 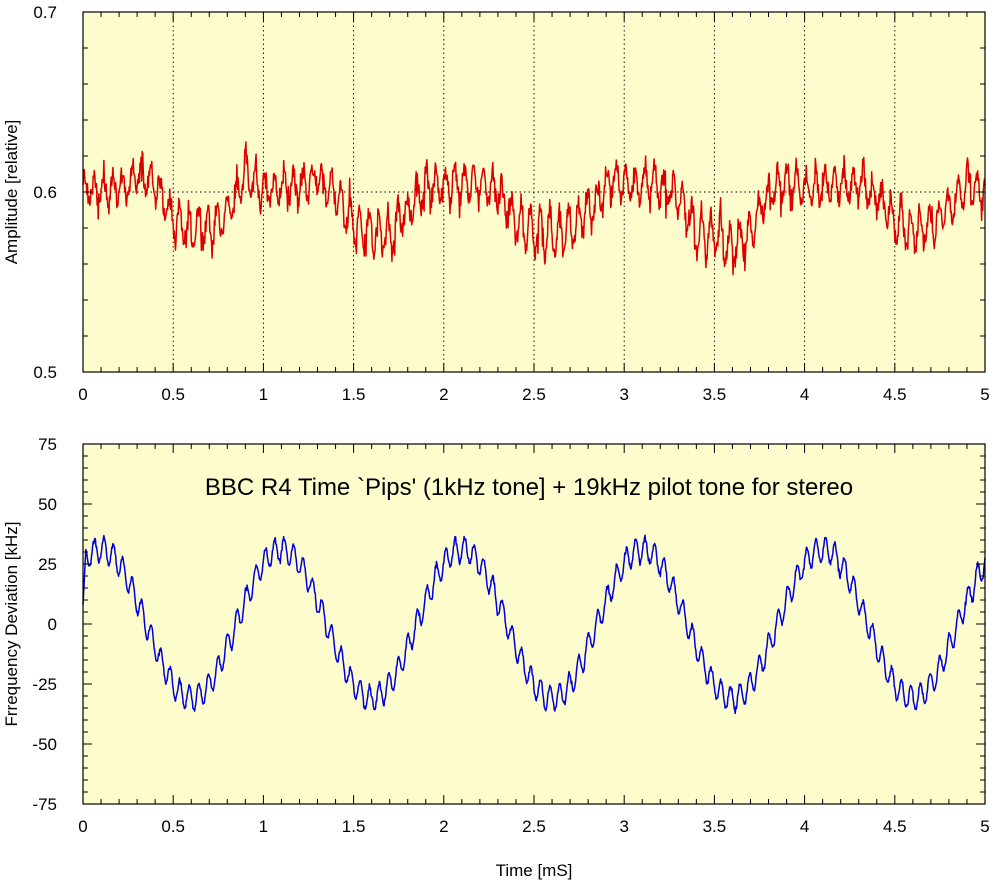 I want to click on y-tick-label: -25, so click(x=44, y=684).